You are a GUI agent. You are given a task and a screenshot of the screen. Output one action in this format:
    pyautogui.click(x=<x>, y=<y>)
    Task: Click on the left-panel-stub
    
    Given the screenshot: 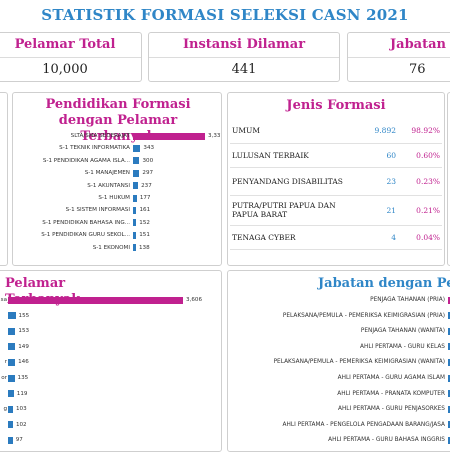 What is the action you would take?
    pyautogui.click(x=4, y=179)
    